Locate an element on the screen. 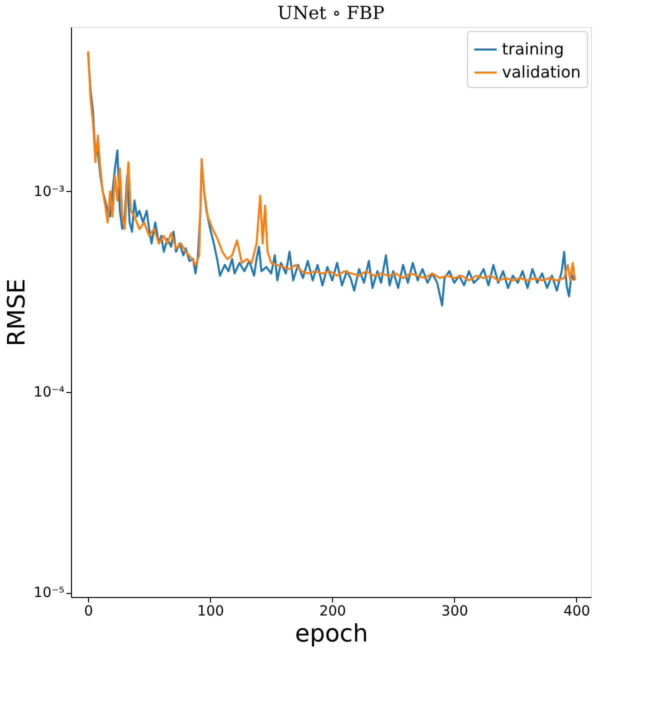 The width and height of the screenshot is (663, 706). chart-title: UNet ∘ FBP is located at coordinates (331, 13).